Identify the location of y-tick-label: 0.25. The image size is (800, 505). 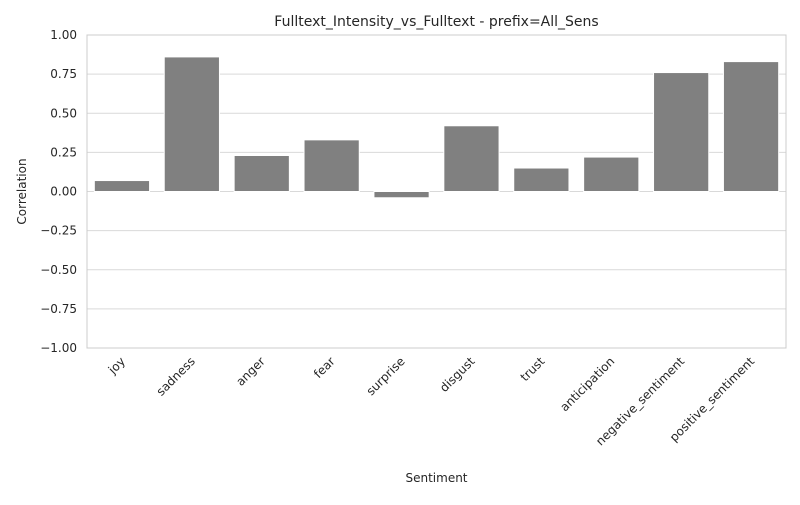
(63, 152).